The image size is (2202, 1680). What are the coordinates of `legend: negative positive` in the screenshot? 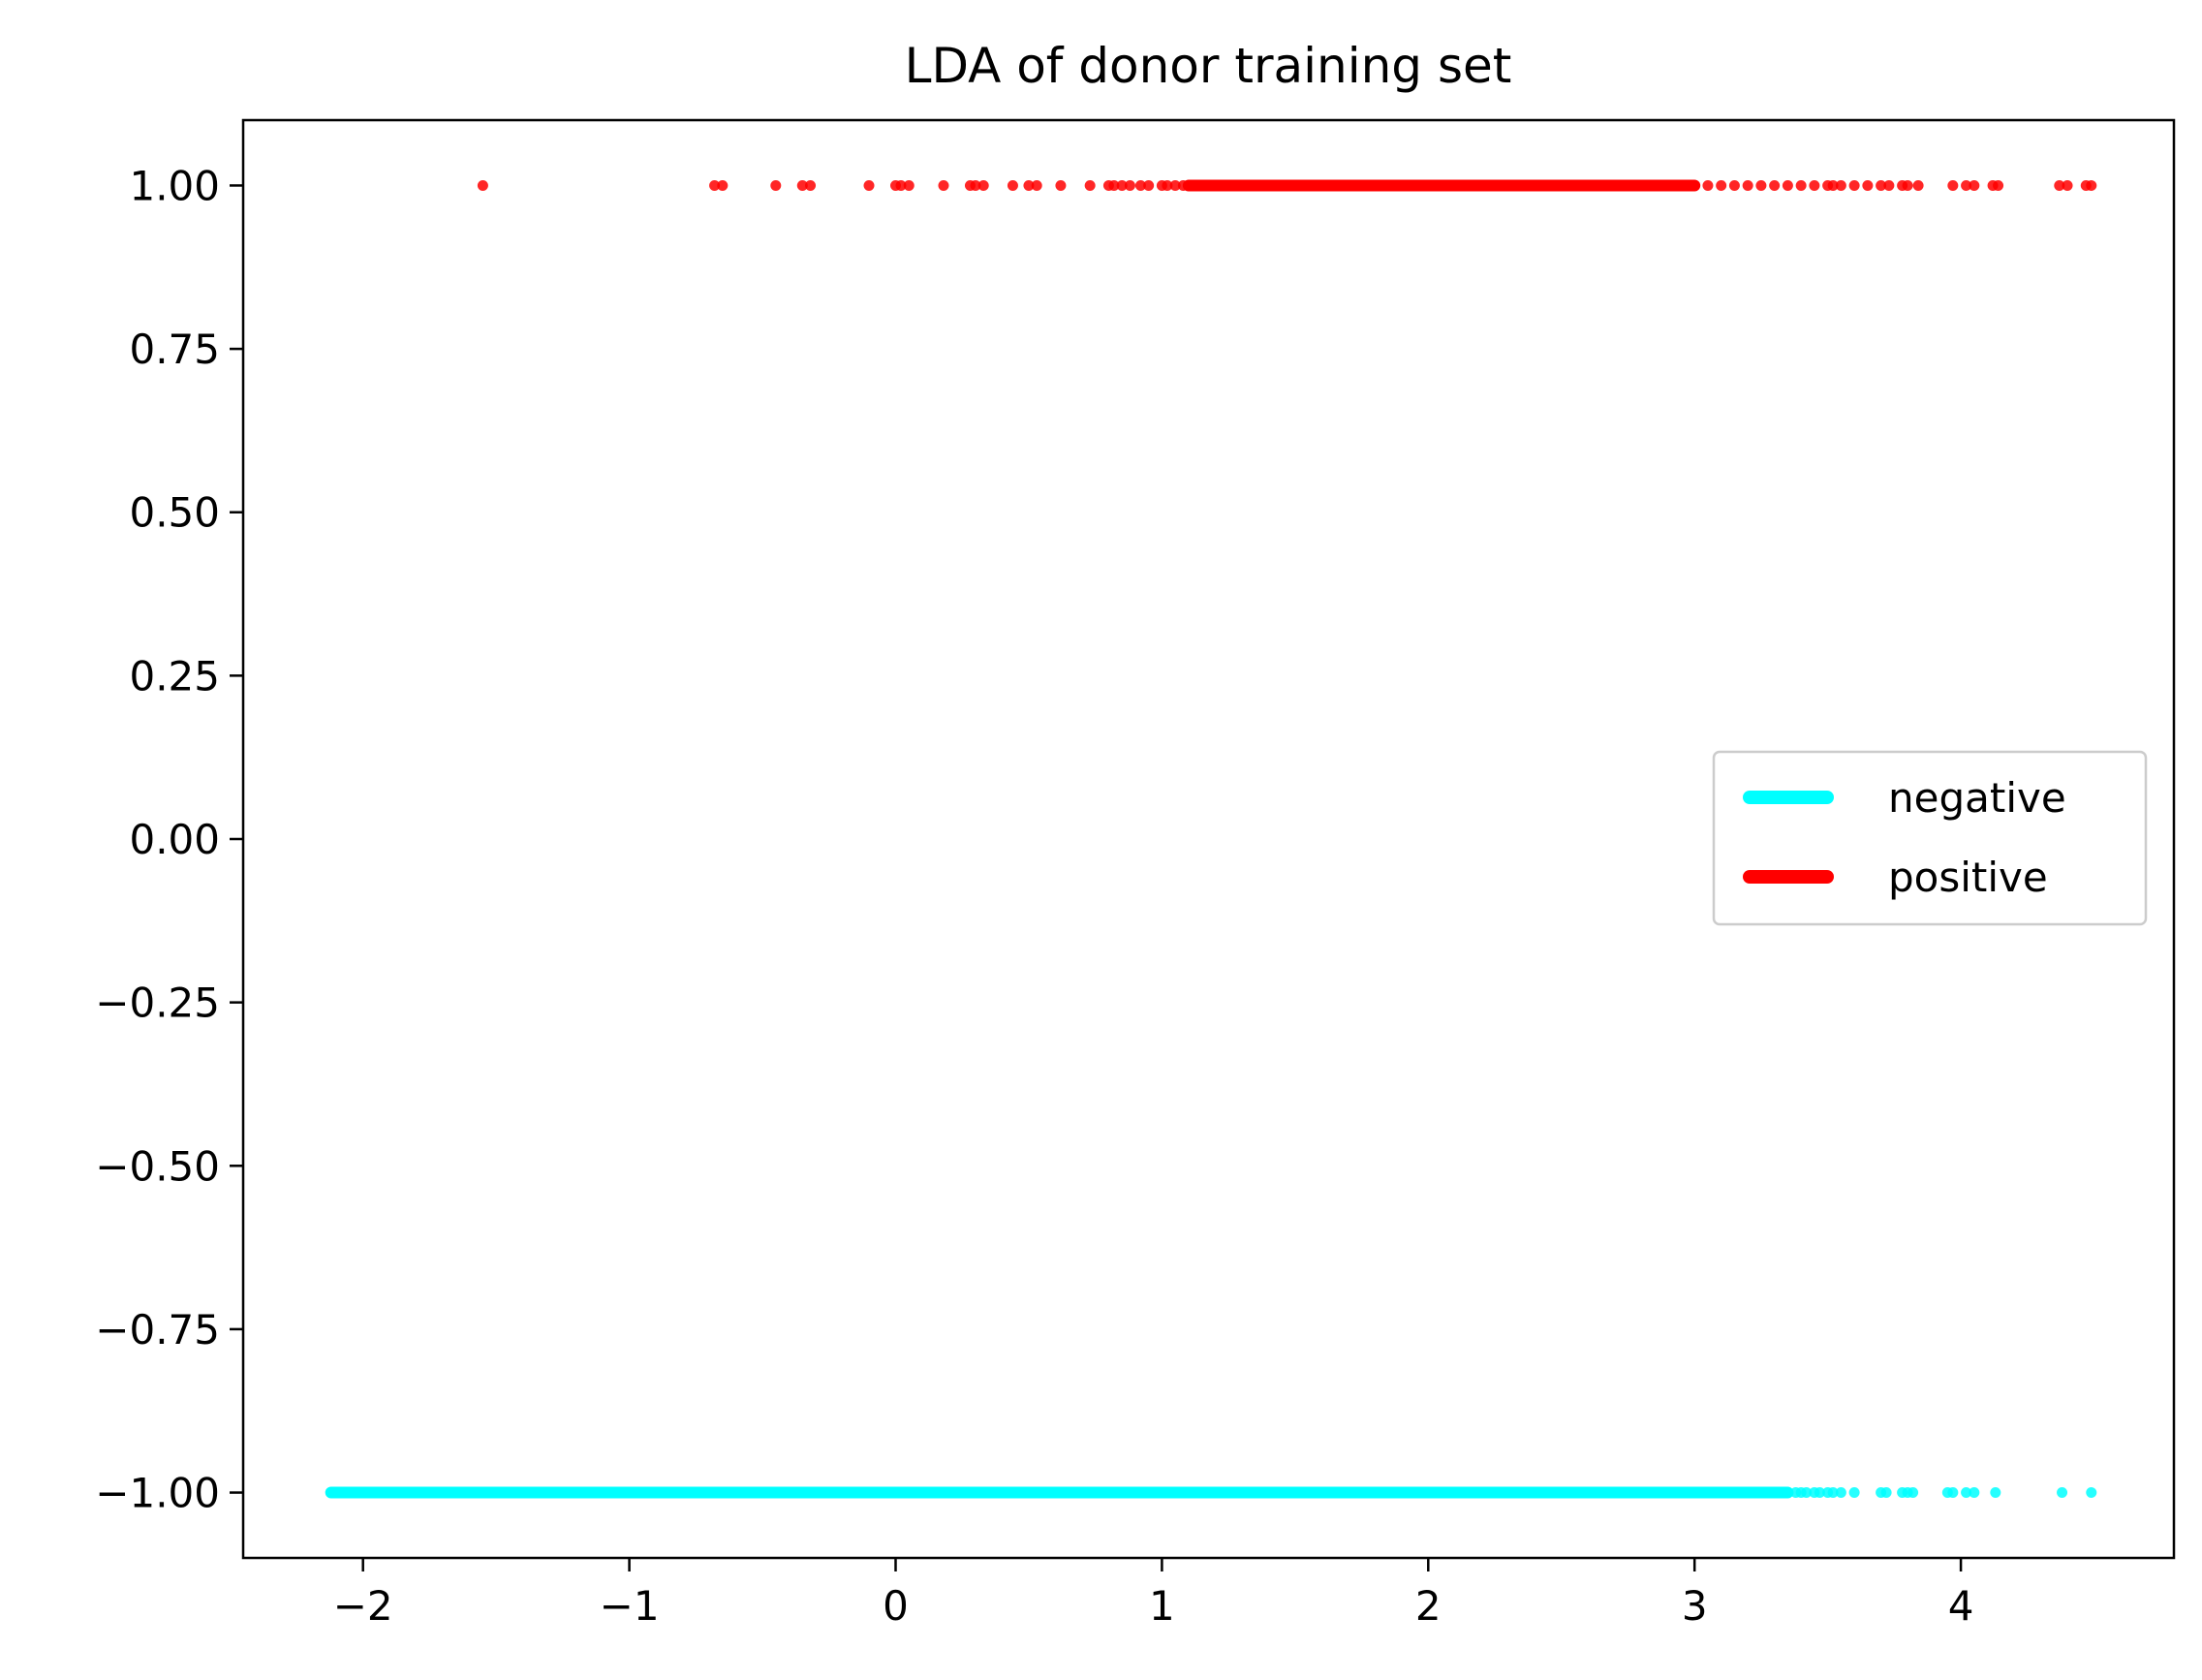 It's located at (1930, 838).